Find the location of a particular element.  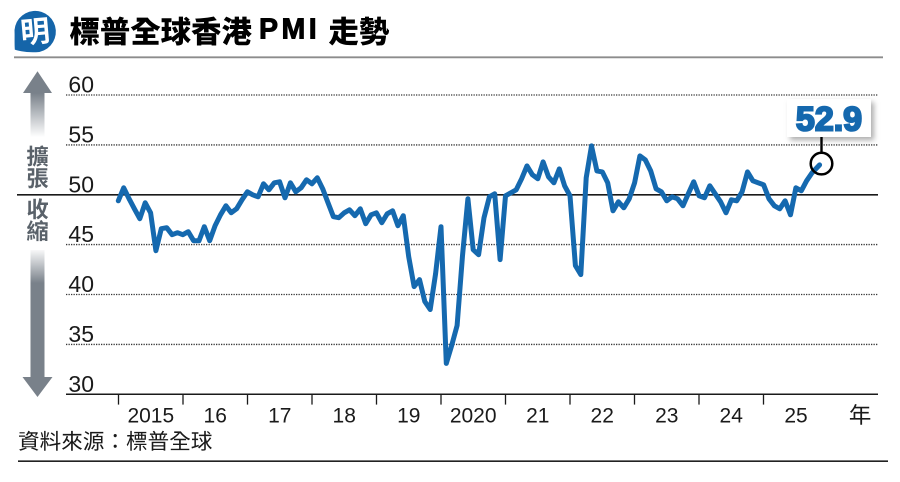

svg-text: 30 is located at coordinates (81, 384).